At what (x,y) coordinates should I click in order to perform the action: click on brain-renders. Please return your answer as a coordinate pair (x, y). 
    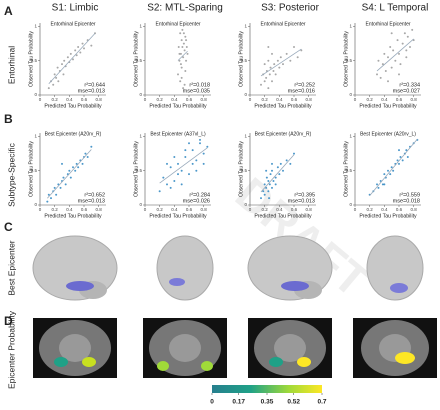
    Looking at the image, I should click on (228, 268).